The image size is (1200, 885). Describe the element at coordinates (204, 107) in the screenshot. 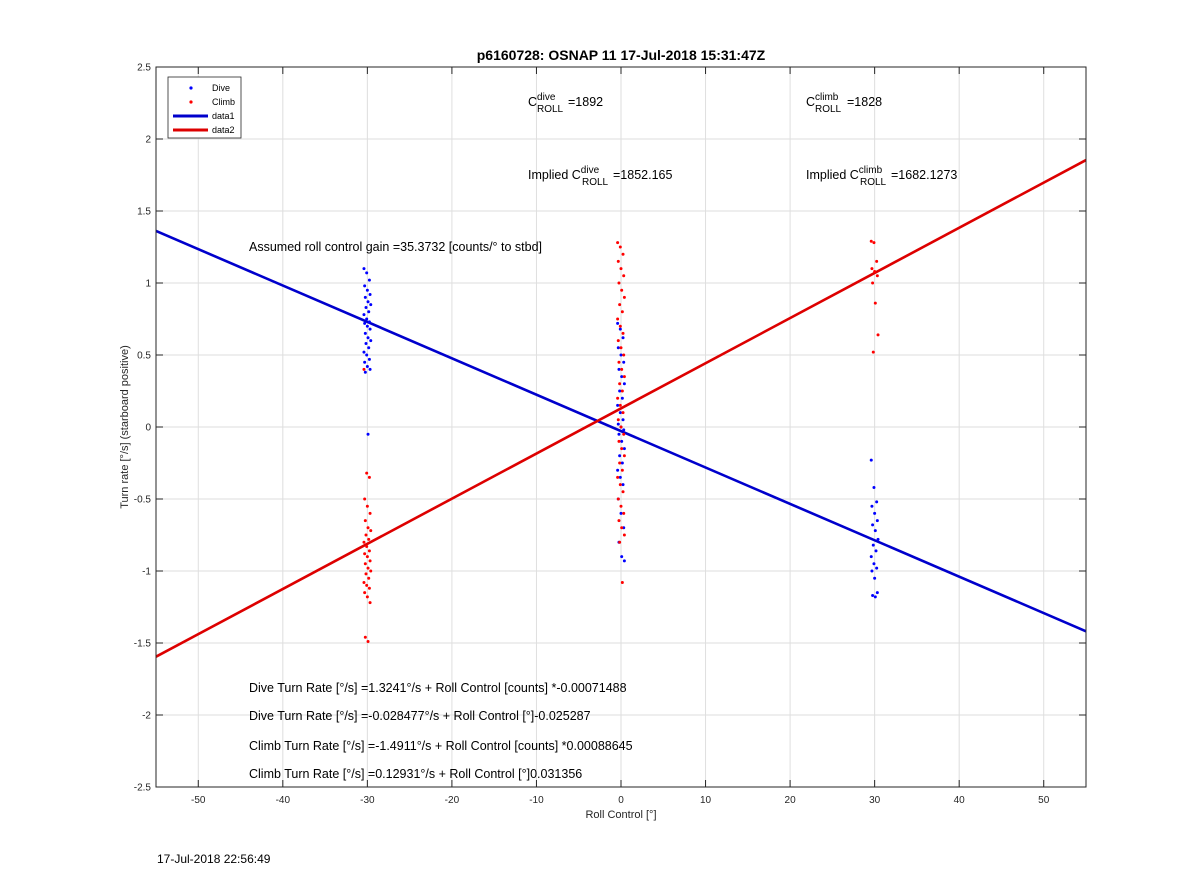

I see `legend: Dive Climb data1 data2` at that location.